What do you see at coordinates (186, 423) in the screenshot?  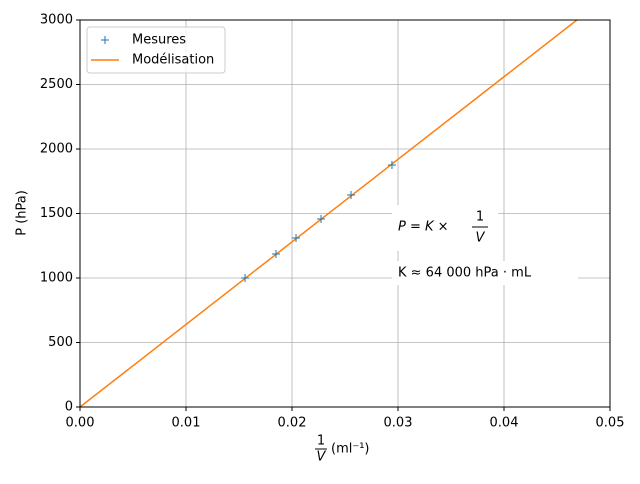 I see `x-tick-label: 0.01` at bounding box center [186, 423].